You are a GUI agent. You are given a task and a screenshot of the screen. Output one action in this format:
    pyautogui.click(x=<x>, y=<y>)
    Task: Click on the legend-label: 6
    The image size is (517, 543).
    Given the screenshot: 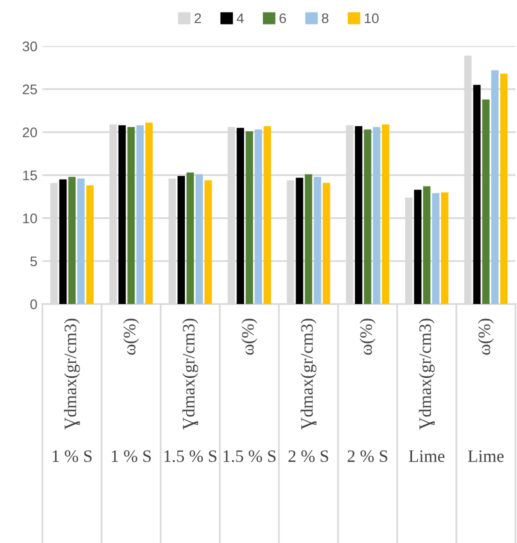 What is the action you would take?
    pyautogui.click(x=283, y=18)
    